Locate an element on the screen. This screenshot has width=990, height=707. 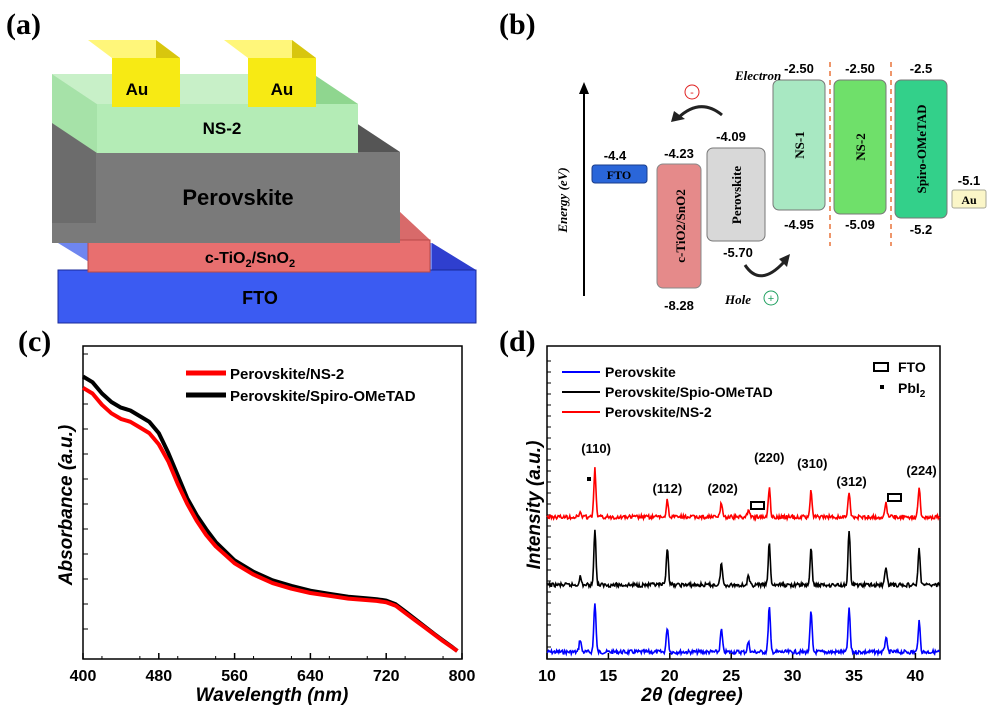
legend-pbi2-label: PbI2 is located at coordinates (912, 390).